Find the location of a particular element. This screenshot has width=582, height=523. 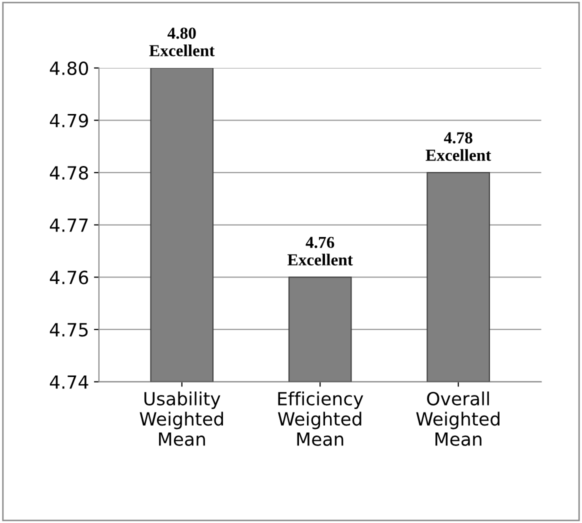

data-label: 4.80 Excellent is located at coordinates (182, 42).